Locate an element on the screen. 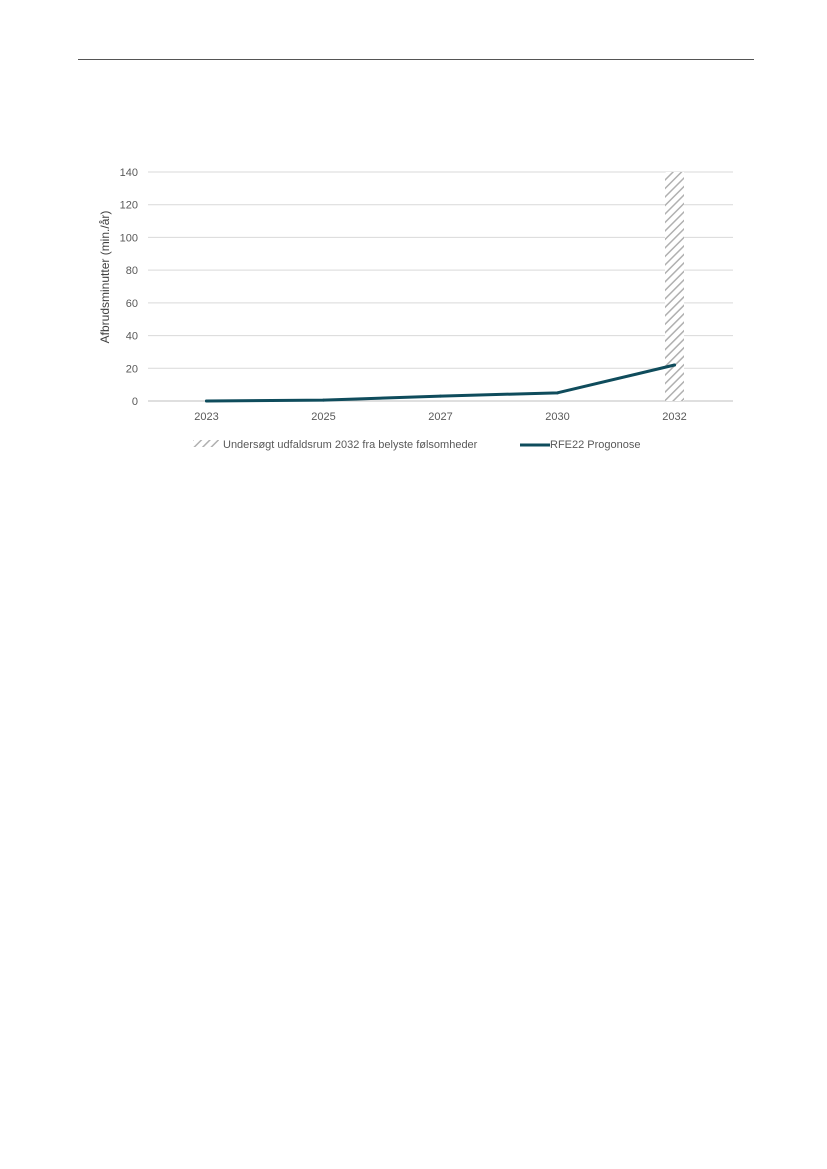 The height and width of the screenshot is (1169, 827). y-tick-label-80: 80 is located at coordinates (132, 271).